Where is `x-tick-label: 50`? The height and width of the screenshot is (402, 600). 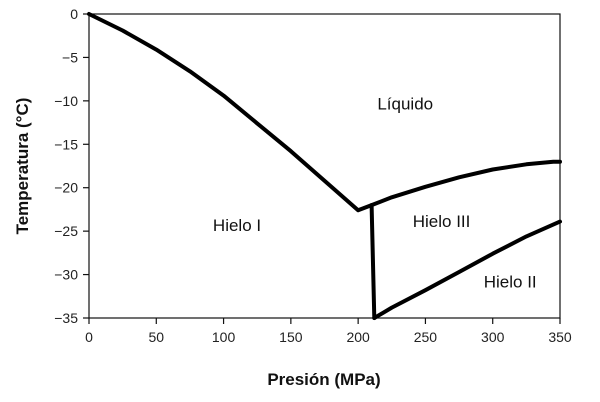 x-tick-label: 50 is located at coordinates (156, 337).